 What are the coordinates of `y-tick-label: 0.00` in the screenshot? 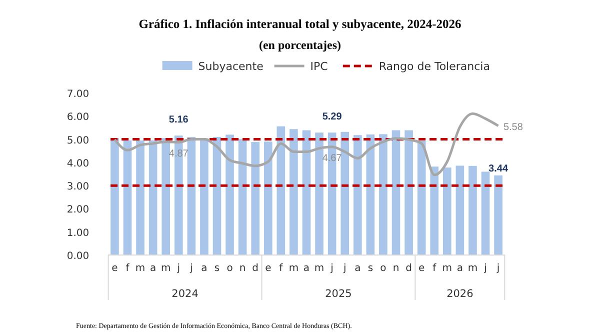 It's located at (78, 256).